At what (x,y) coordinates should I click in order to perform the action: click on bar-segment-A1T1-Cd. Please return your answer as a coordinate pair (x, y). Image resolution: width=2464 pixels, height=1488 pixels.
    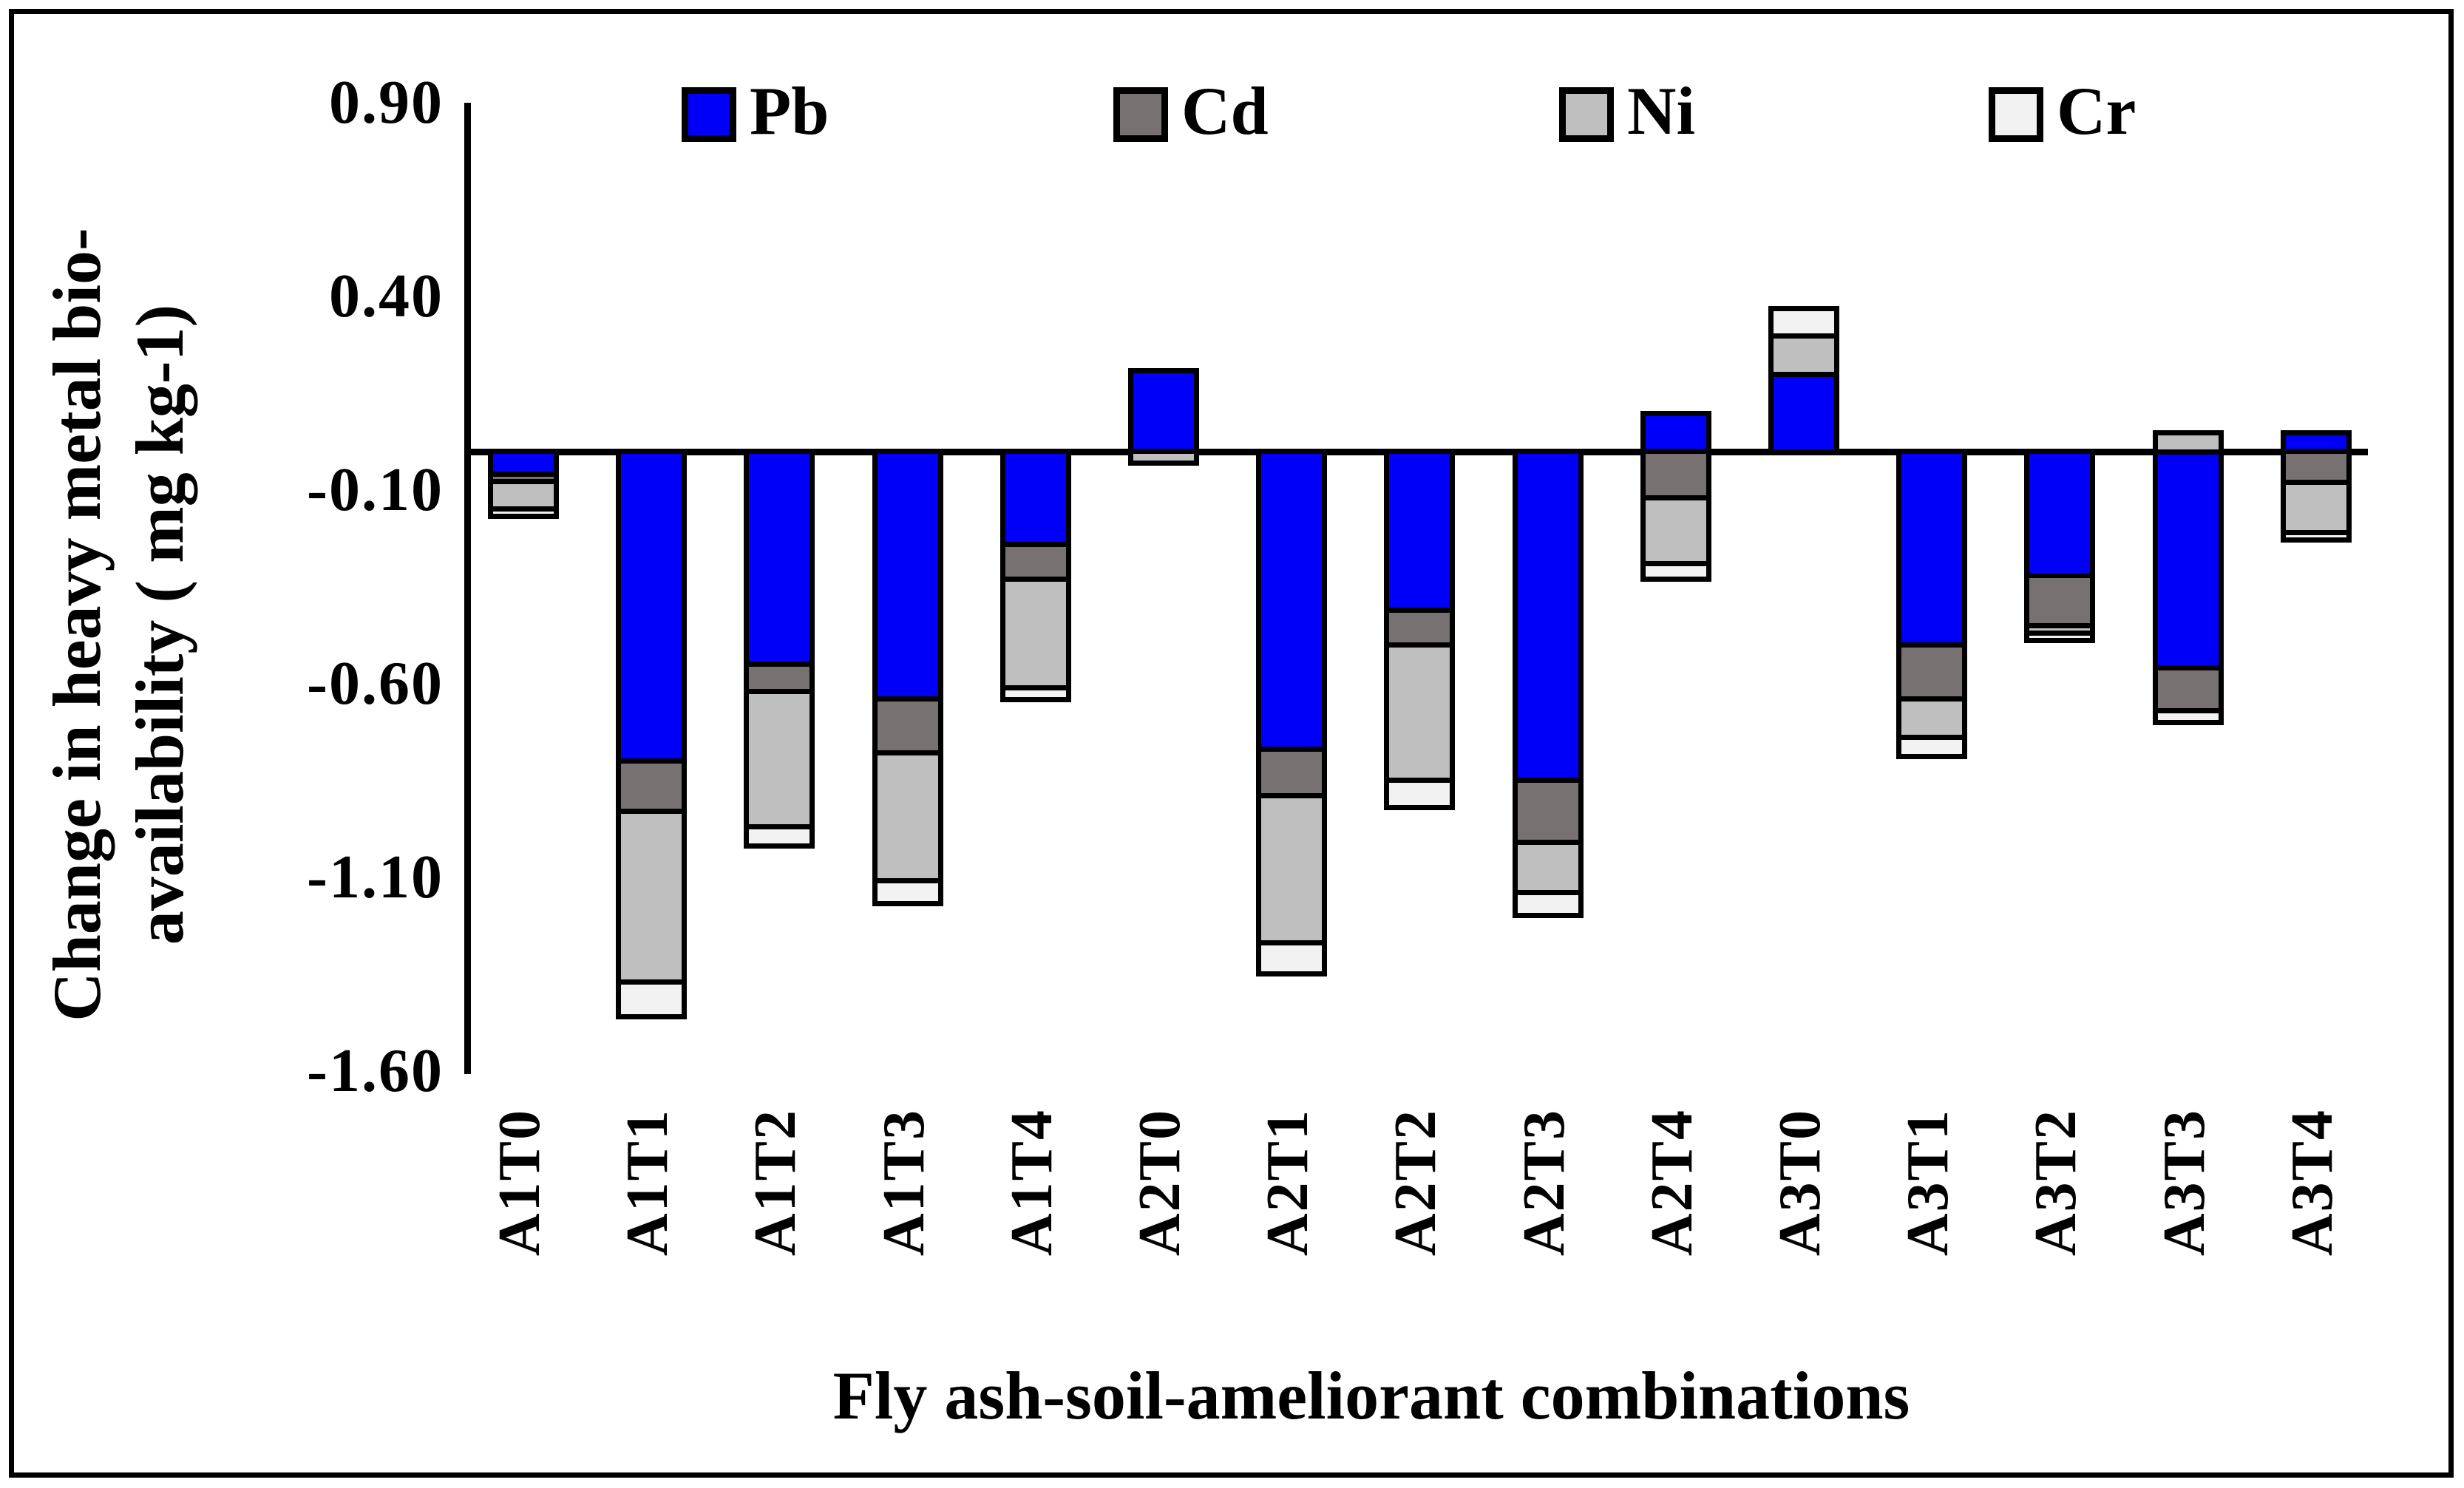
    Looking at the image, I should click on (652, 786).